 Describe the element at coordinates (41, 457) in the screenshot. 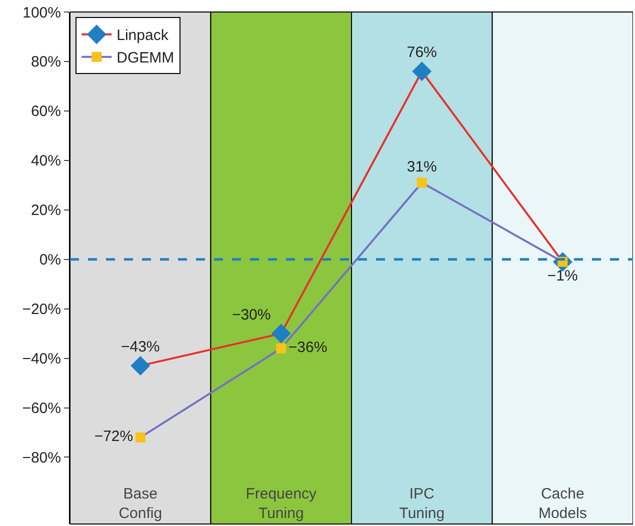

I see `y-tick-label: −80%` at that location.